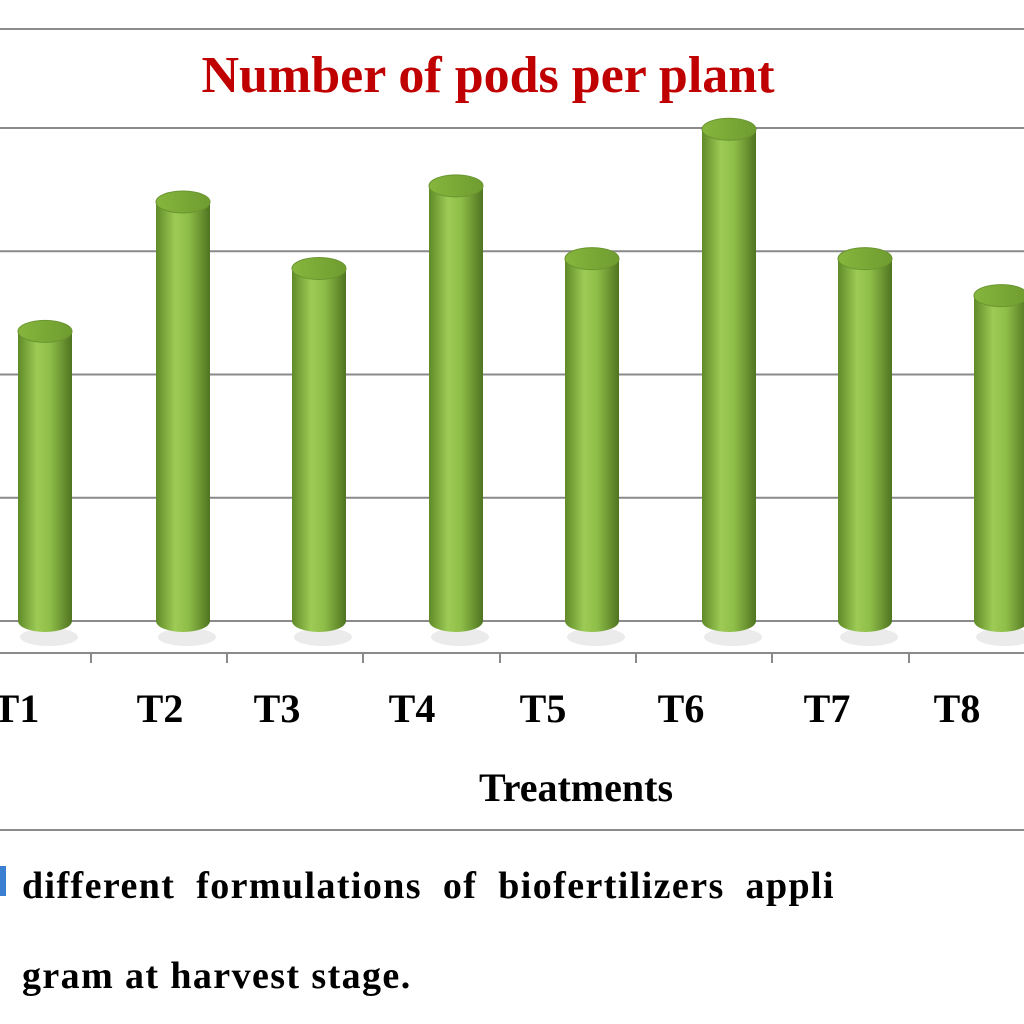 The height and width of the screenshot is (1024, 1024). Describe the element at coordinates (731, 381) in the screenshot. I see `bar-t6` at that location.